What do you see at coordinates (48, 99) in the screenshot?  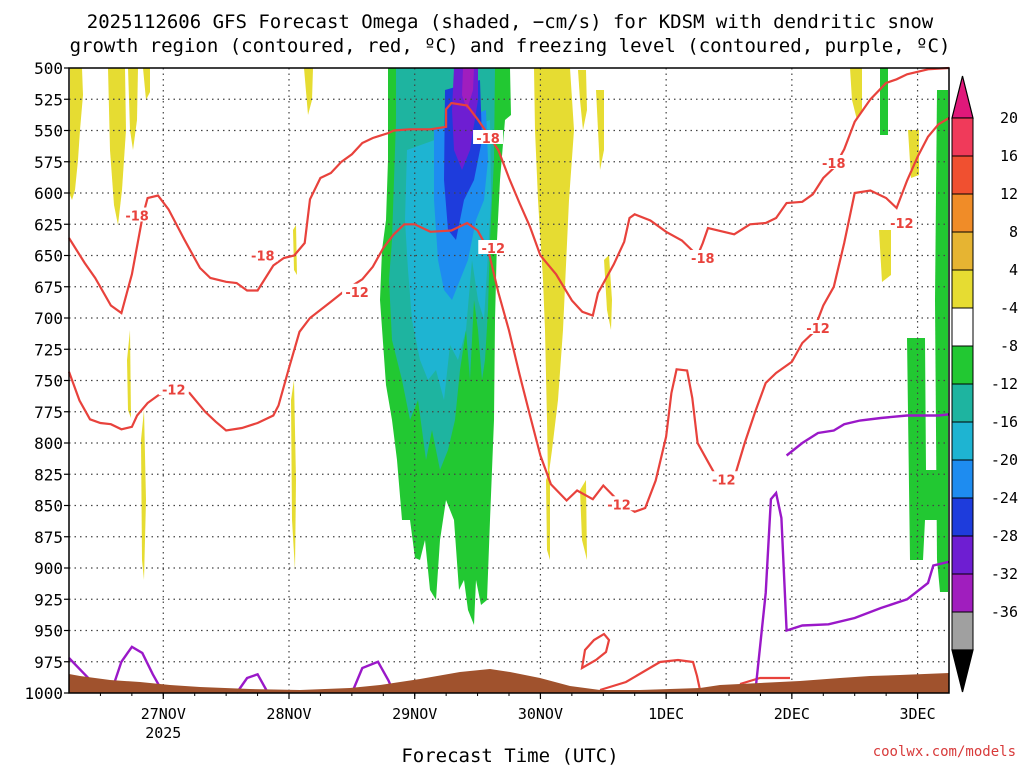 I see `y-tick-label: 525` at bounding box center [48, 99].